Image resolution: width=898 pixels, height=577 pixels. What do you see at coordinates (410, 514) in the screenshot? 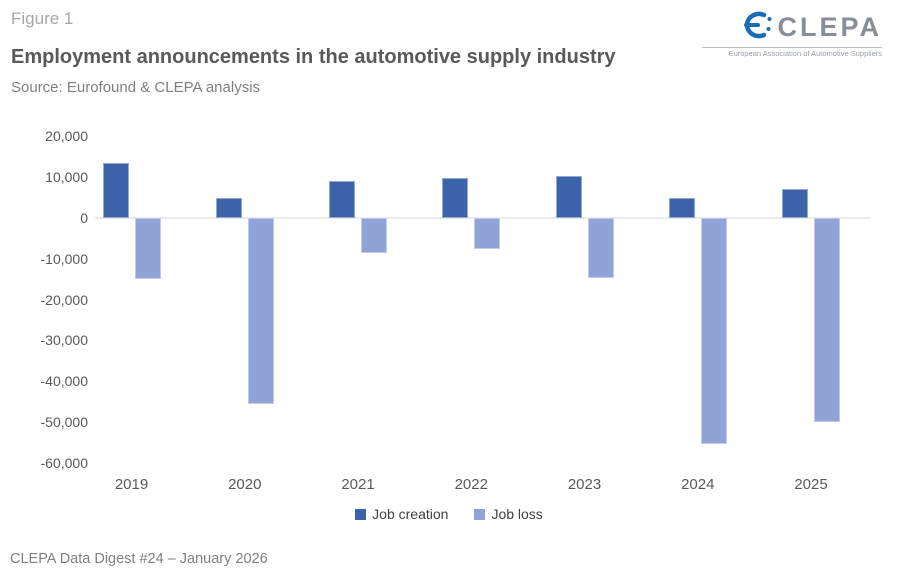
I see `legend-label: Job creation` at bounding box center [410, 514].